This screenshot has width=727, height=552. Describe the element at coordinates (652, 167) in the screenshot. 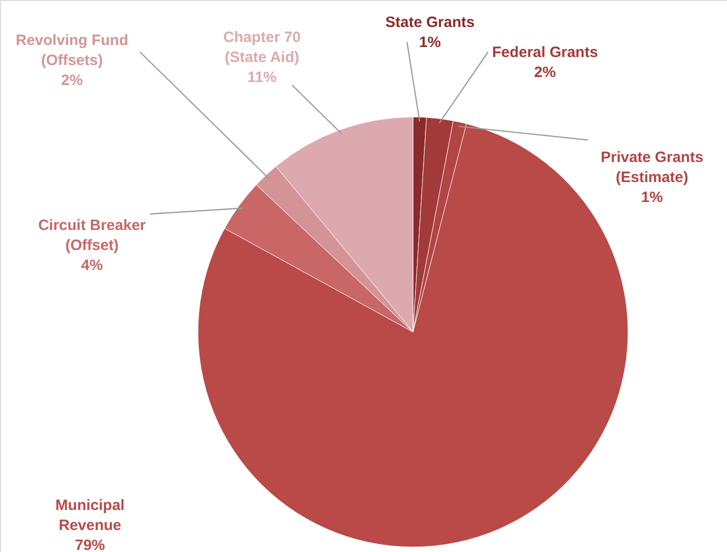

I see `slice-label: Private Grants (Estimate)` at that location.